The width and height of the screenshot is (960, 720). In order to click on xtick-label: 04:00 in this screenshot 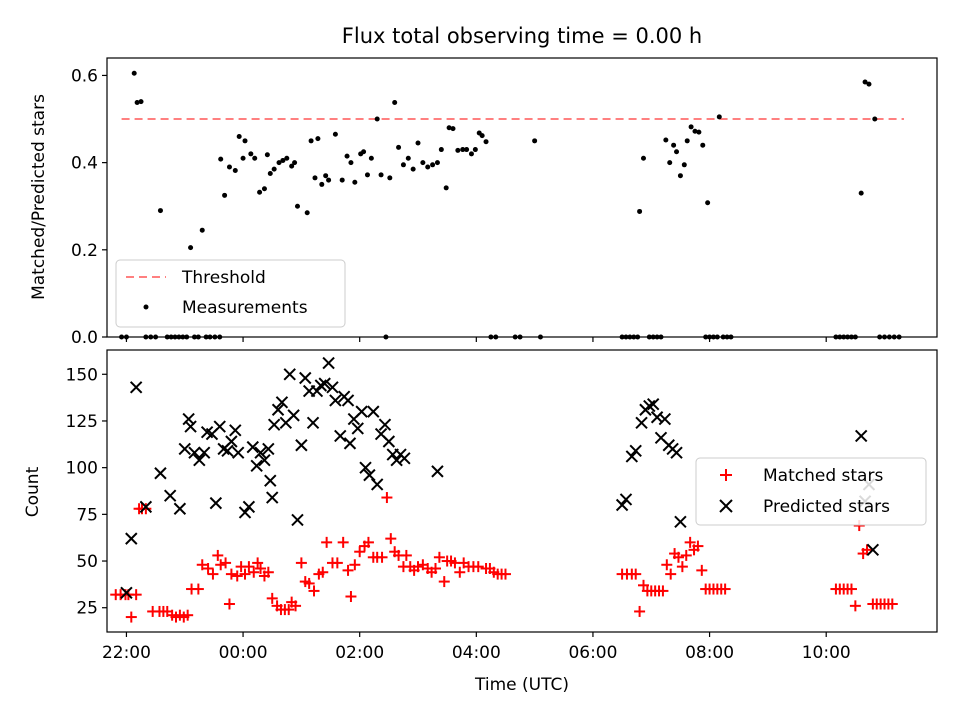, I will do `click(476, 653)`.